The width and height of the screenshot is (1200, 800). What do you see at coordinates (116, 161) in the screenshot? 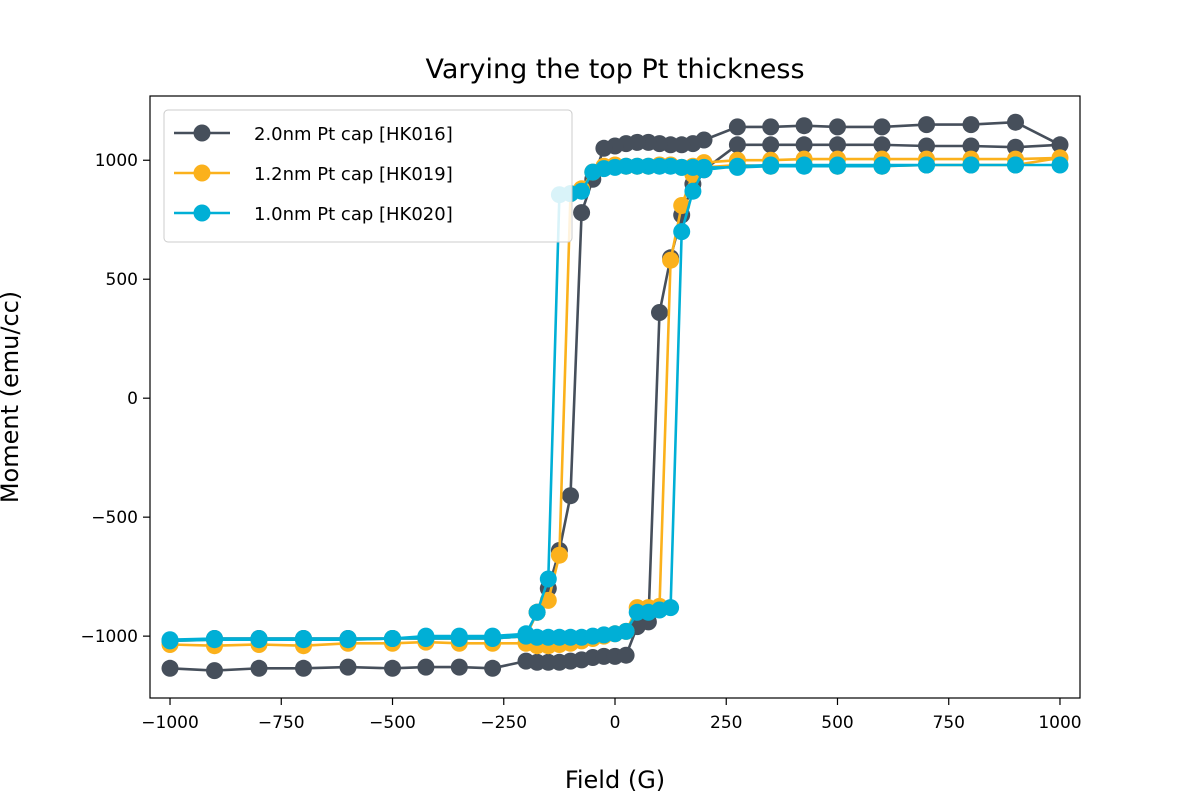
I see `y-tick-label: 1000` at bounding box center [116, 161].